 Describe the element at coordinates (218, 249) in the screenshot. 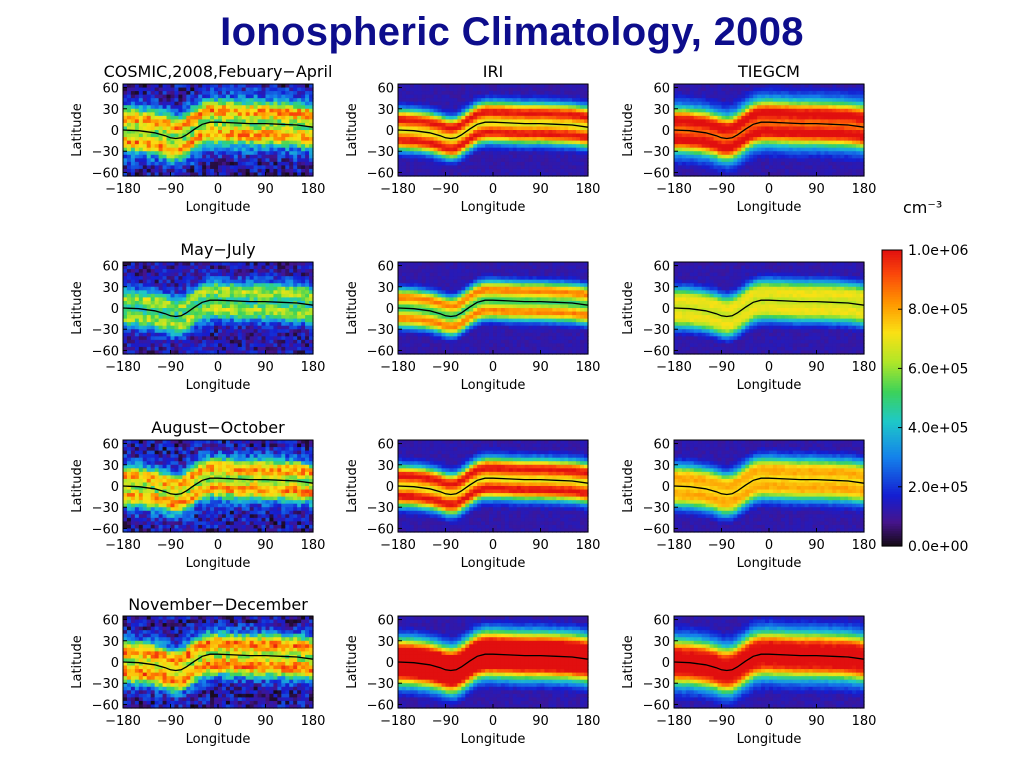

I see `panel-title: May−July` at that location.